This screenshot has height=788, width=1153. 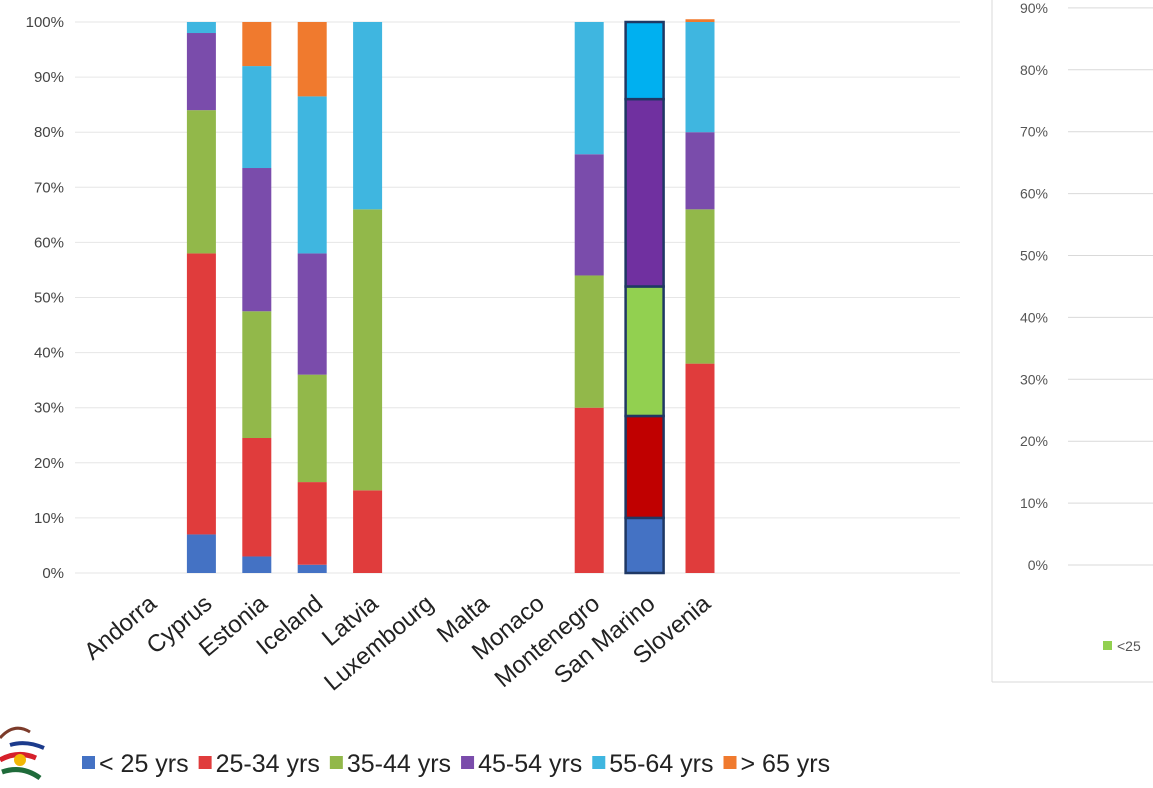 I want to click on y-tick-label: 100%, so click(x=45, y=22).